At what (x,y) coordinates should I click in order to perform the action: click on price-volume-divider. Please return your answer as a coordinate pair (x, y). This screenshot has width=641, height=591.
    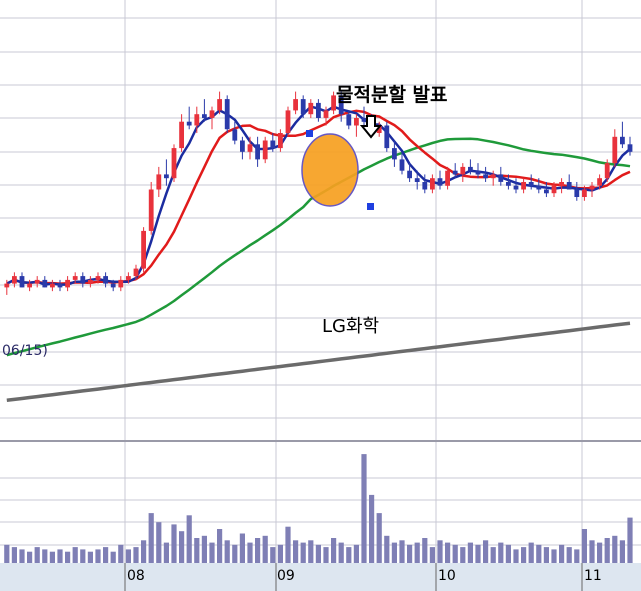
    Looking at the image, I should click on (320, 441).